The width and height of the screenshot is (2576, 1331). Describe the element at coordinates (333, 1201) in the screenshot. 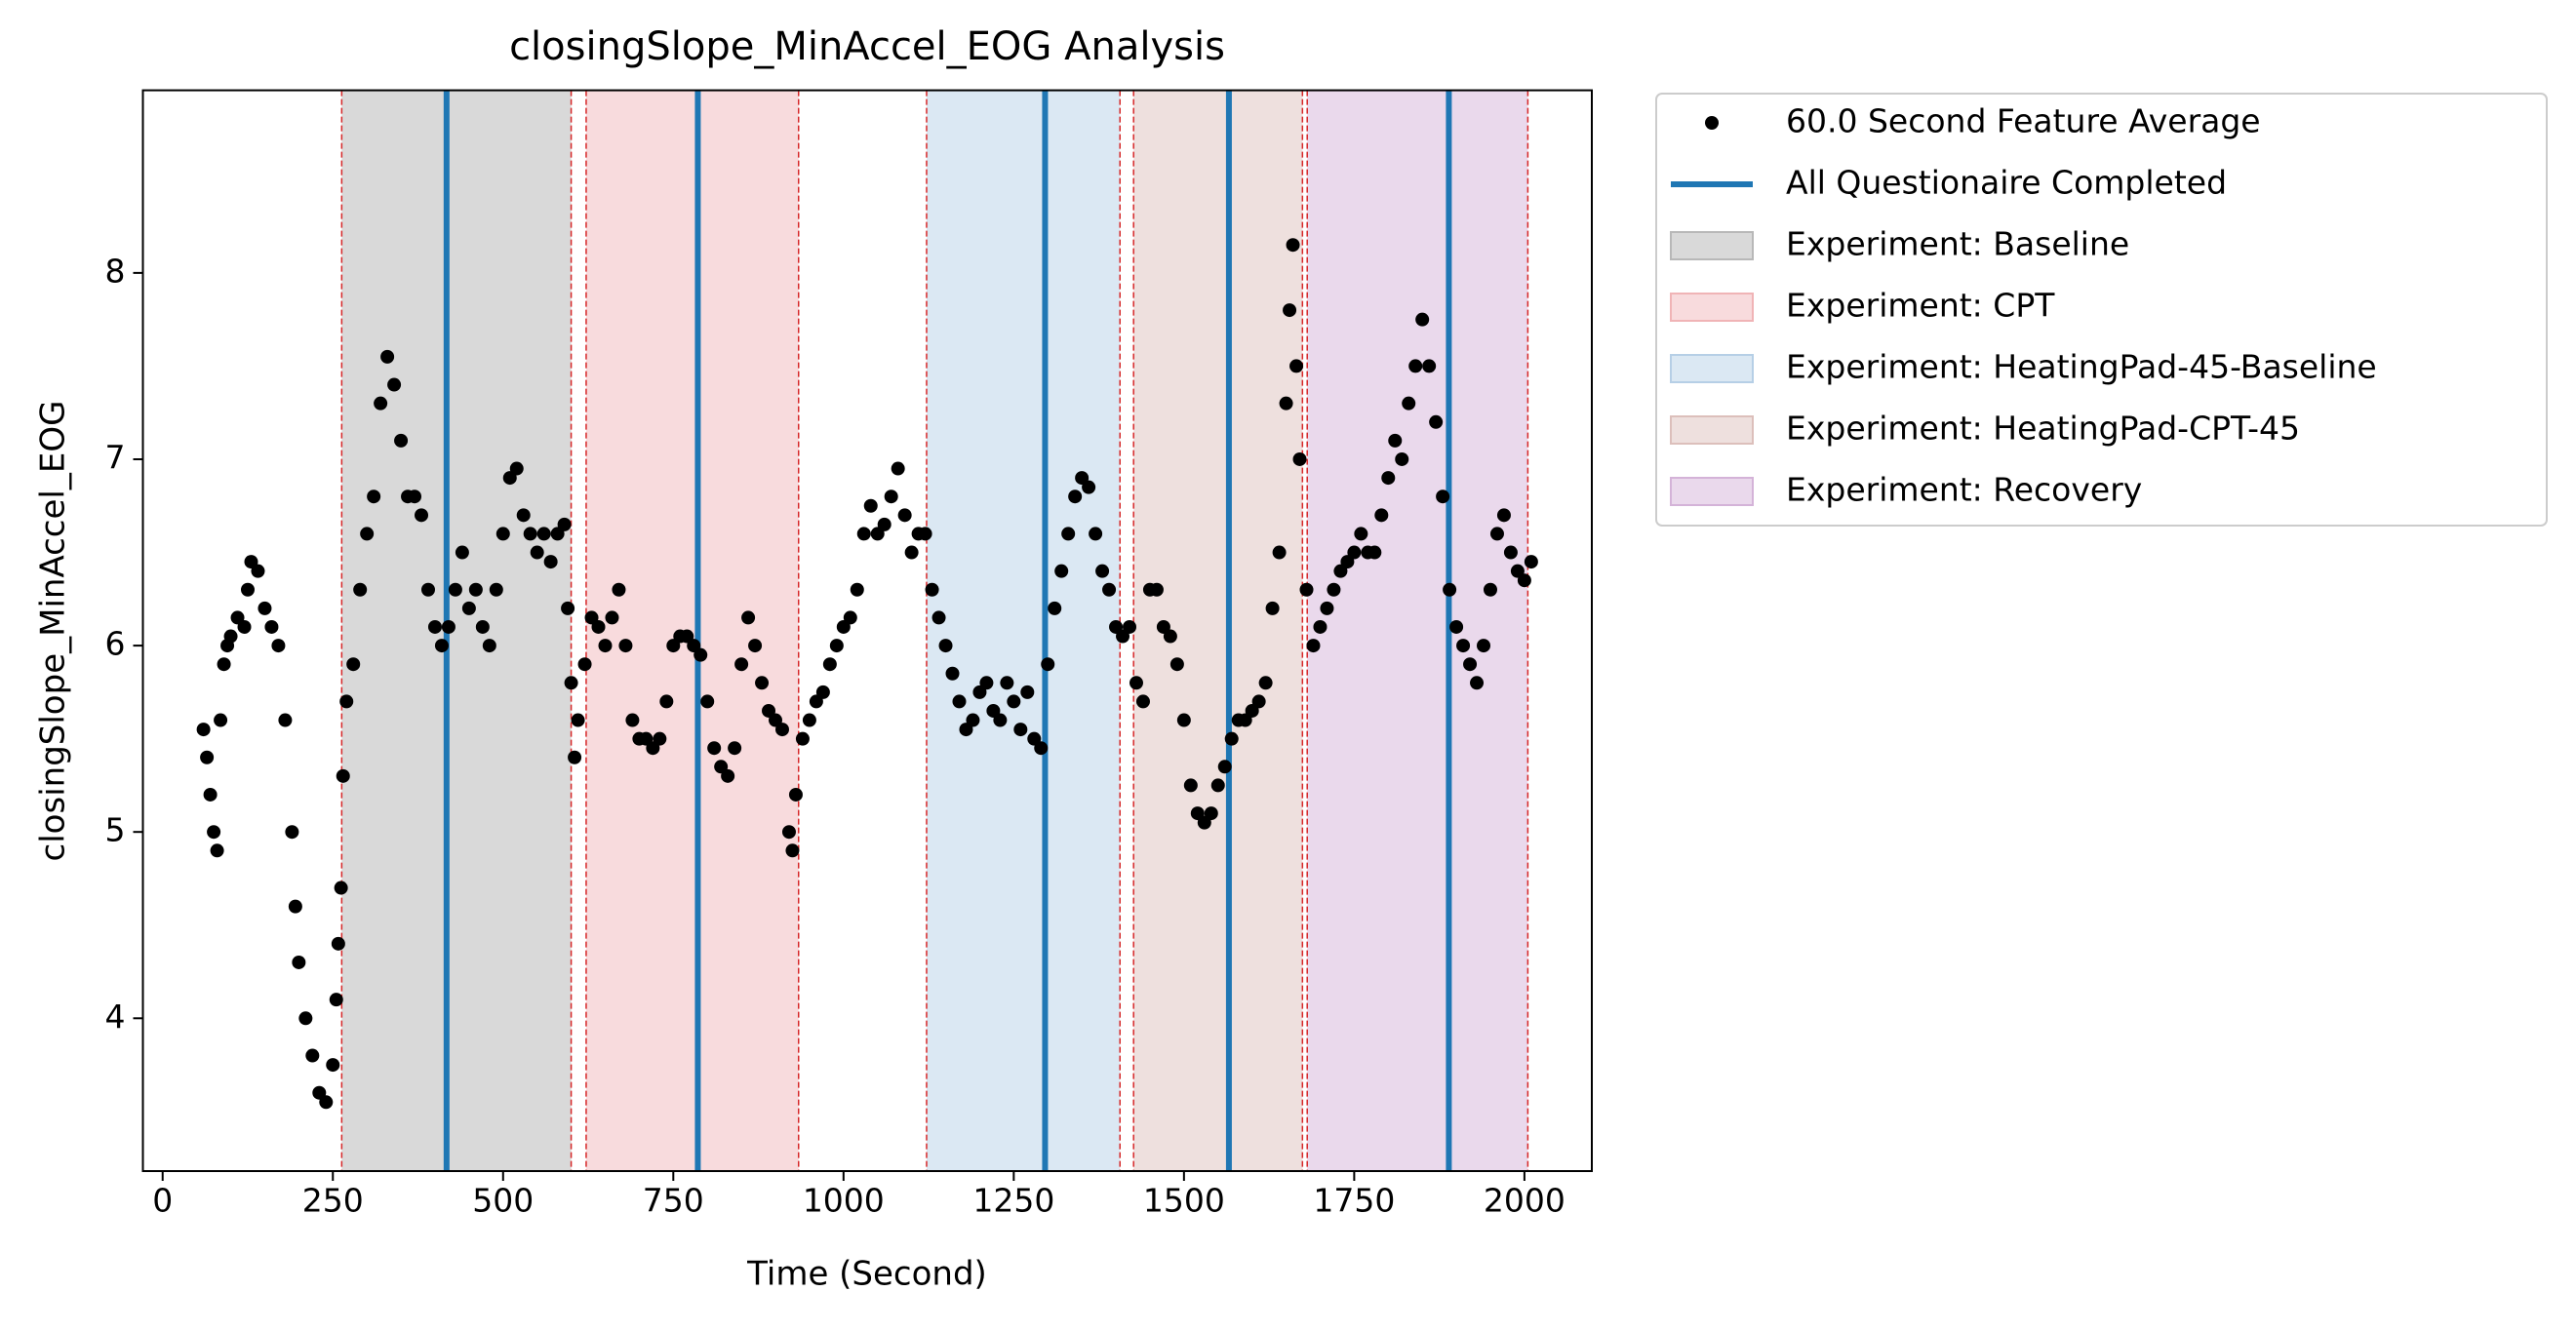

I see `x-tick-label: 250` at that location.